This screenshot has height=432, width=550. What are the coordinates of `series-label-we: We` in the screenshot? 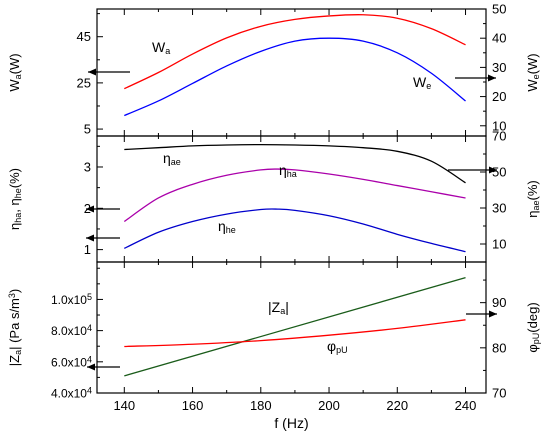 It's located at (422, 82).